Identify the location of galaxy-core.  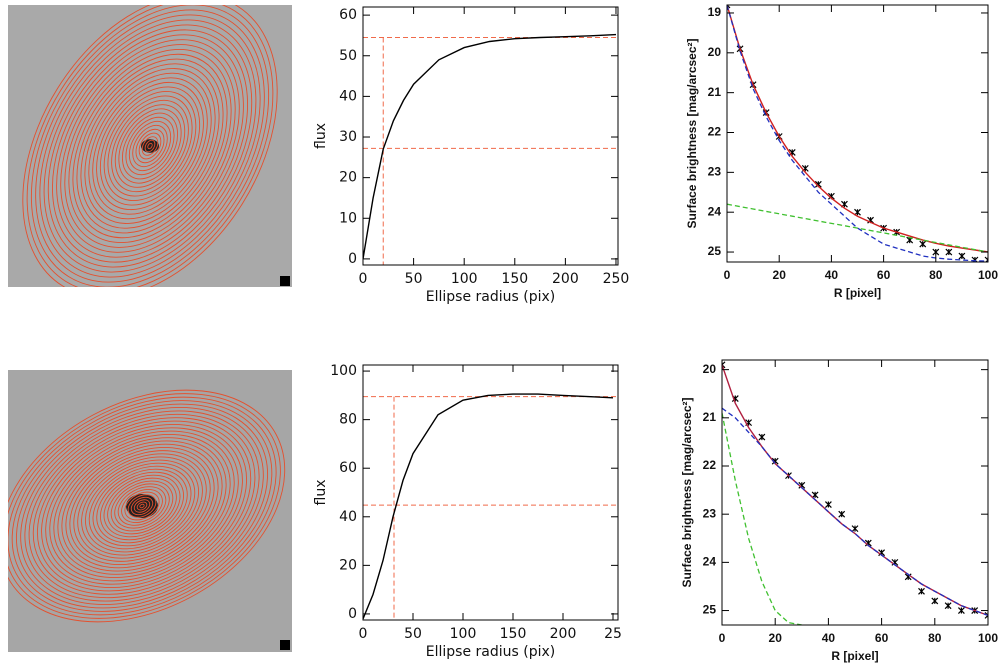
(142, 506).